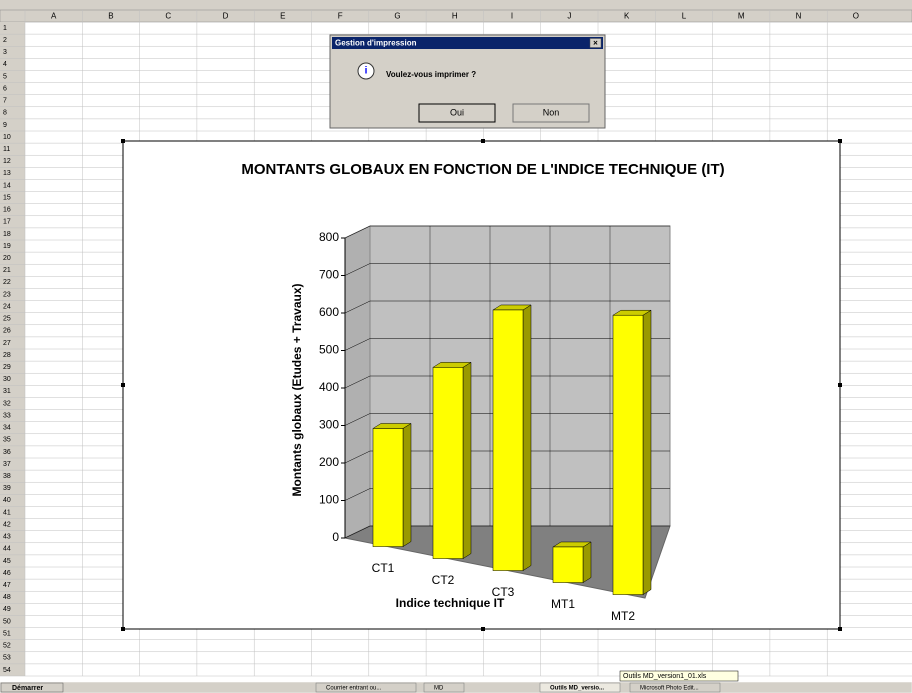 The height and width of the screenshot is (693, 912). I want to click on button-non, so click(551, 113).